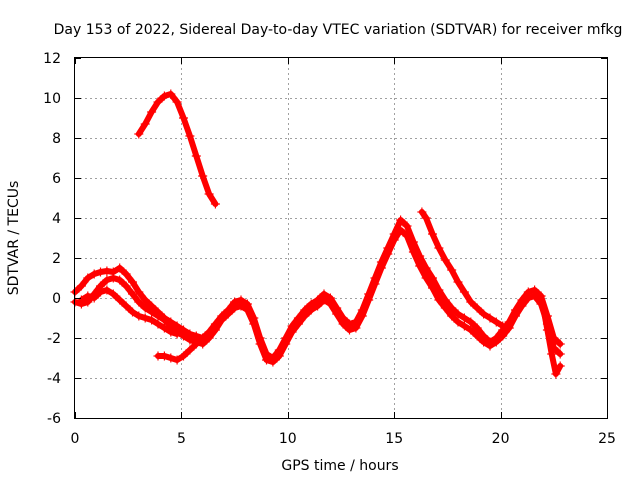 Image resolution: width=640 pixels, height=480 pixels. I want to click on x-tick-label: 0, so click(75, 439).